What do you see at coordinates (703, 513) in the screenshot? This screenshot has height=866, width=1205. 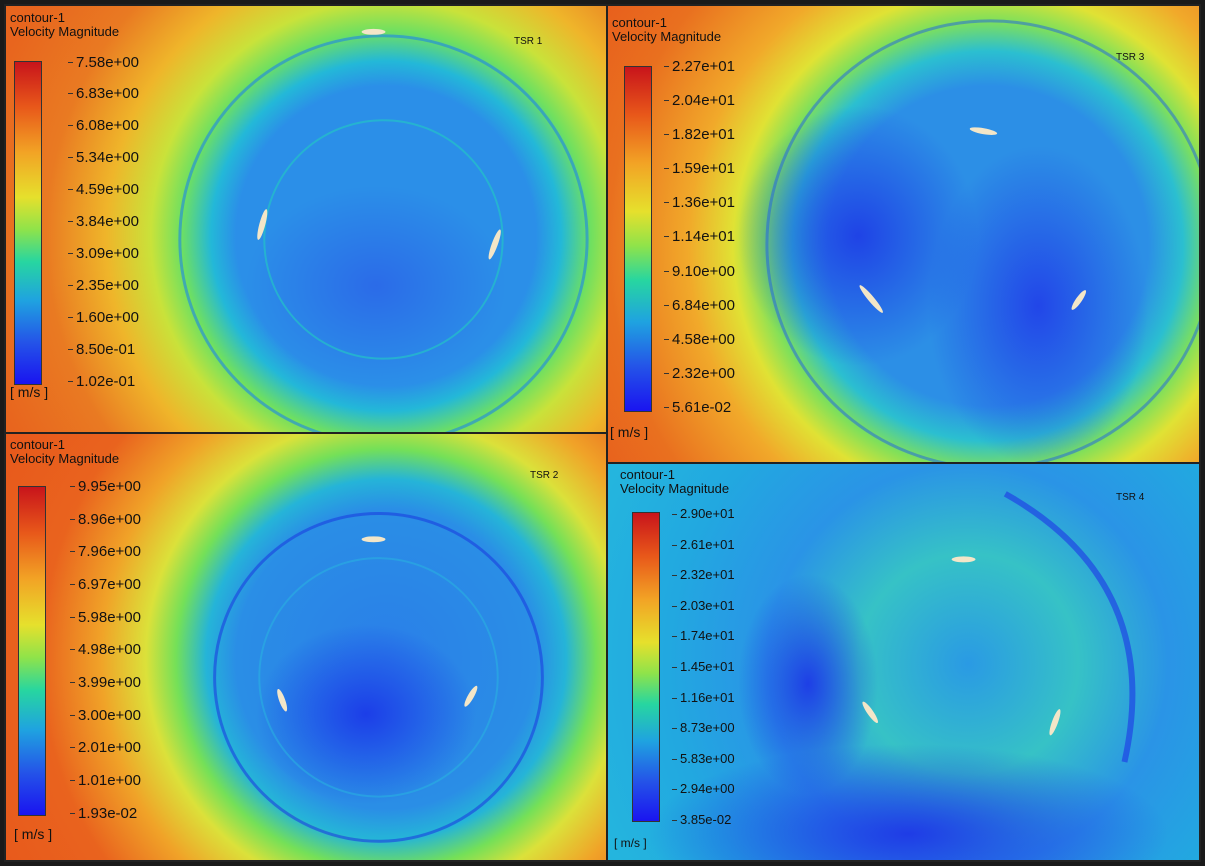 I see `colorbar-tick: 2.90e+01` at bounding box center [703, 513].